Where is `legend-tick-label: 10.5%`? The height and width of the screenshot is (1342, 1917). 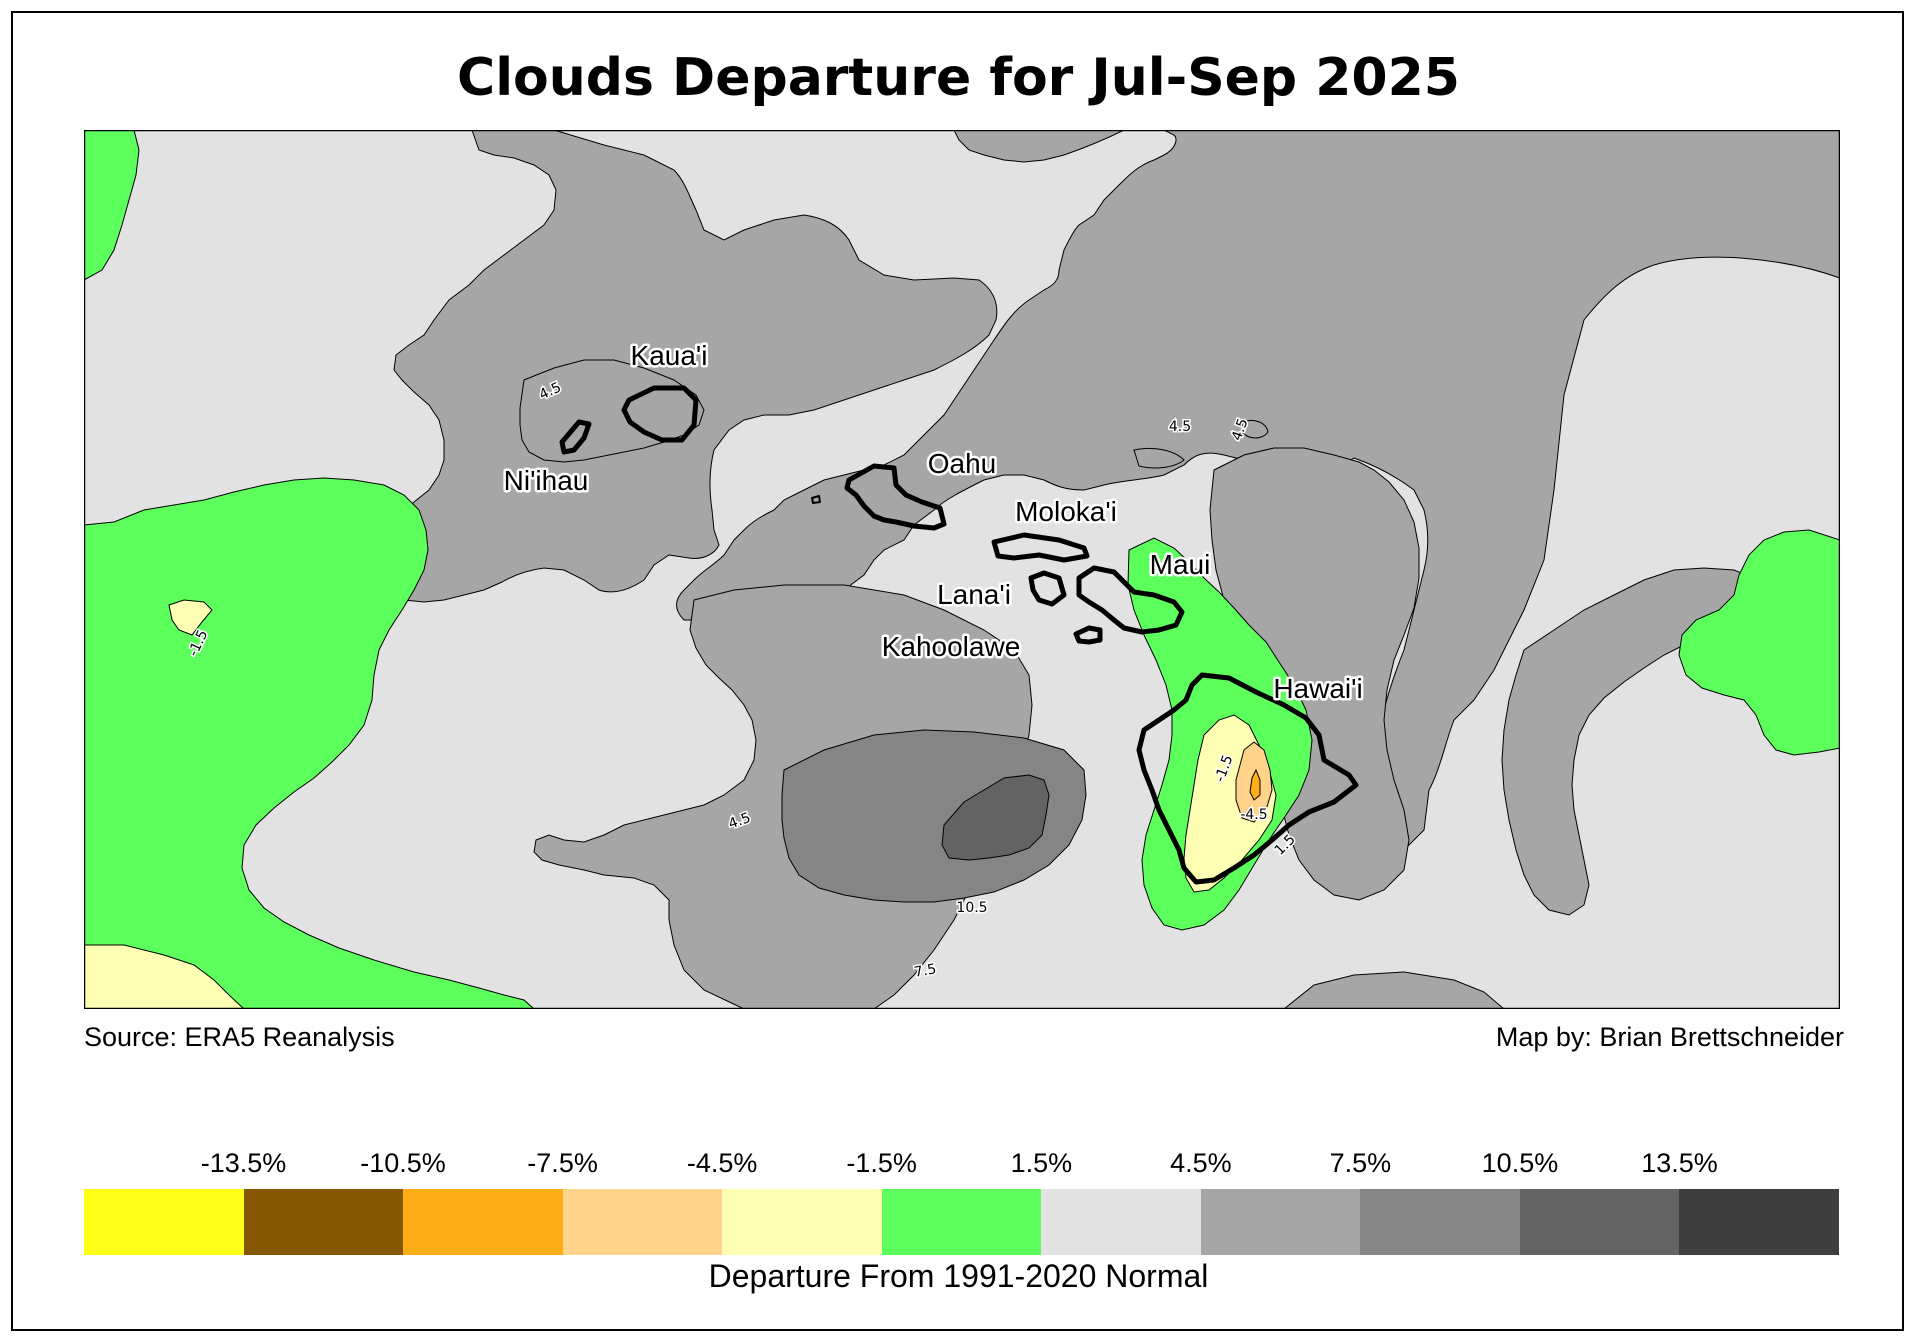 legend-tick-label: 10.5% is located at coordinates (1520, 1163).